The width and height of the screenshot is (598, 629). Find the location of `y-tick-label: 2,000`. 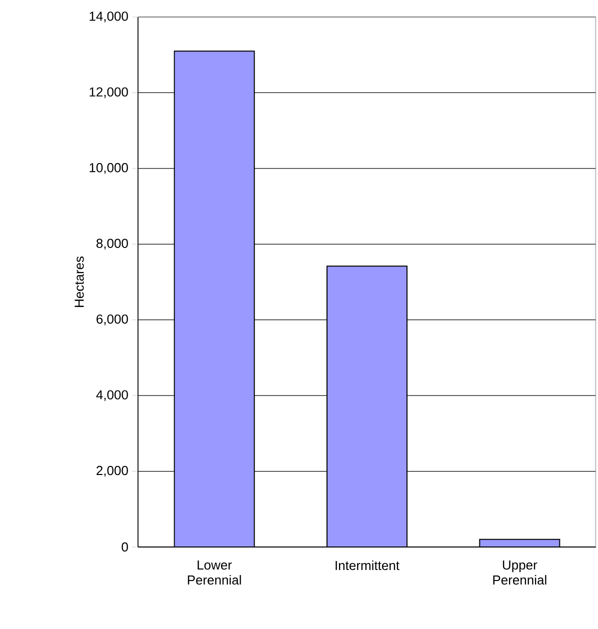

y-tick-label: 2,000 is located at coordinates (112, 471).